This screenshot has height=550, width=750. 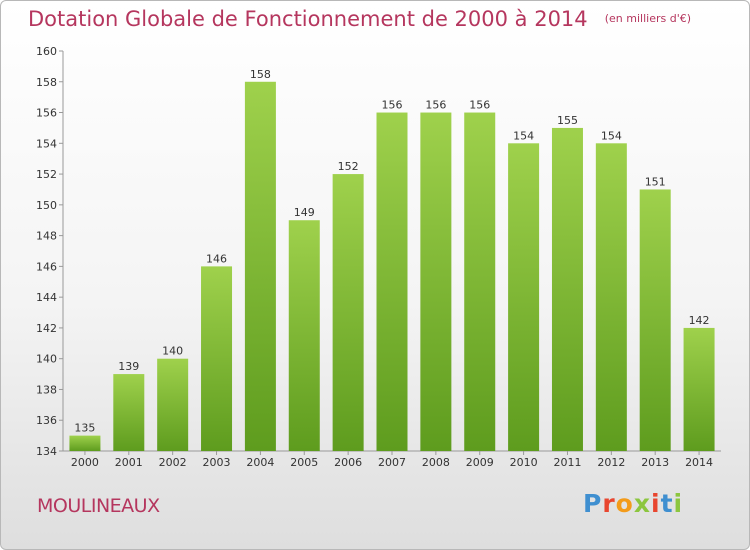 What do you see at coordinates (392, 462) in the screenshot?
I see `x-tick-label: 2007` at bounding box center [392, 462].